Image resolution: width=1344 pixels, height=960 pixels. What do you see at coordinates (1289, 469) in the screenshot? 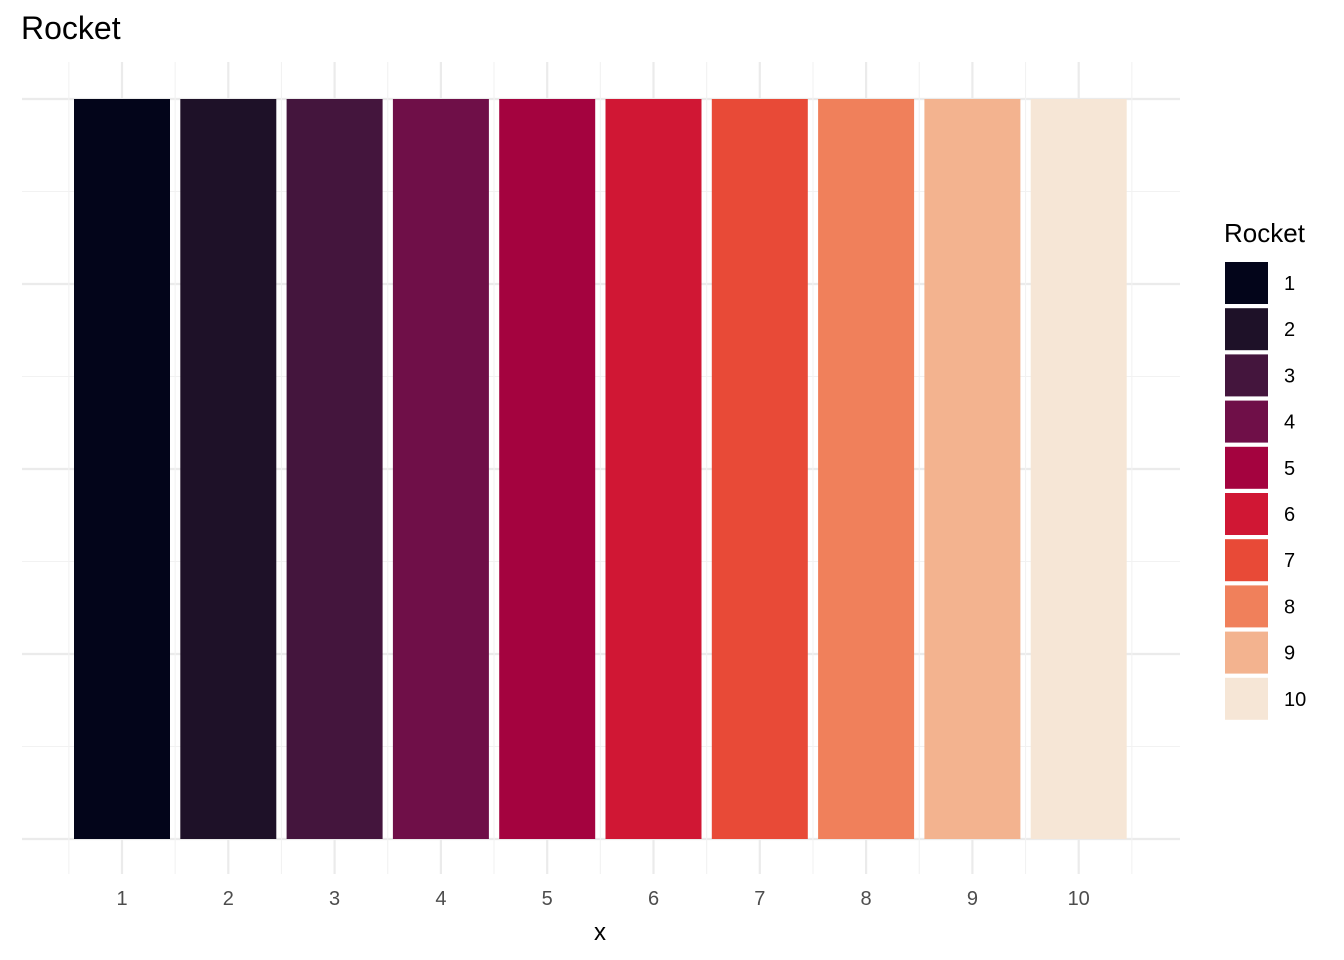
I see `legend-label: 5` at bounding box center [1289, 469].